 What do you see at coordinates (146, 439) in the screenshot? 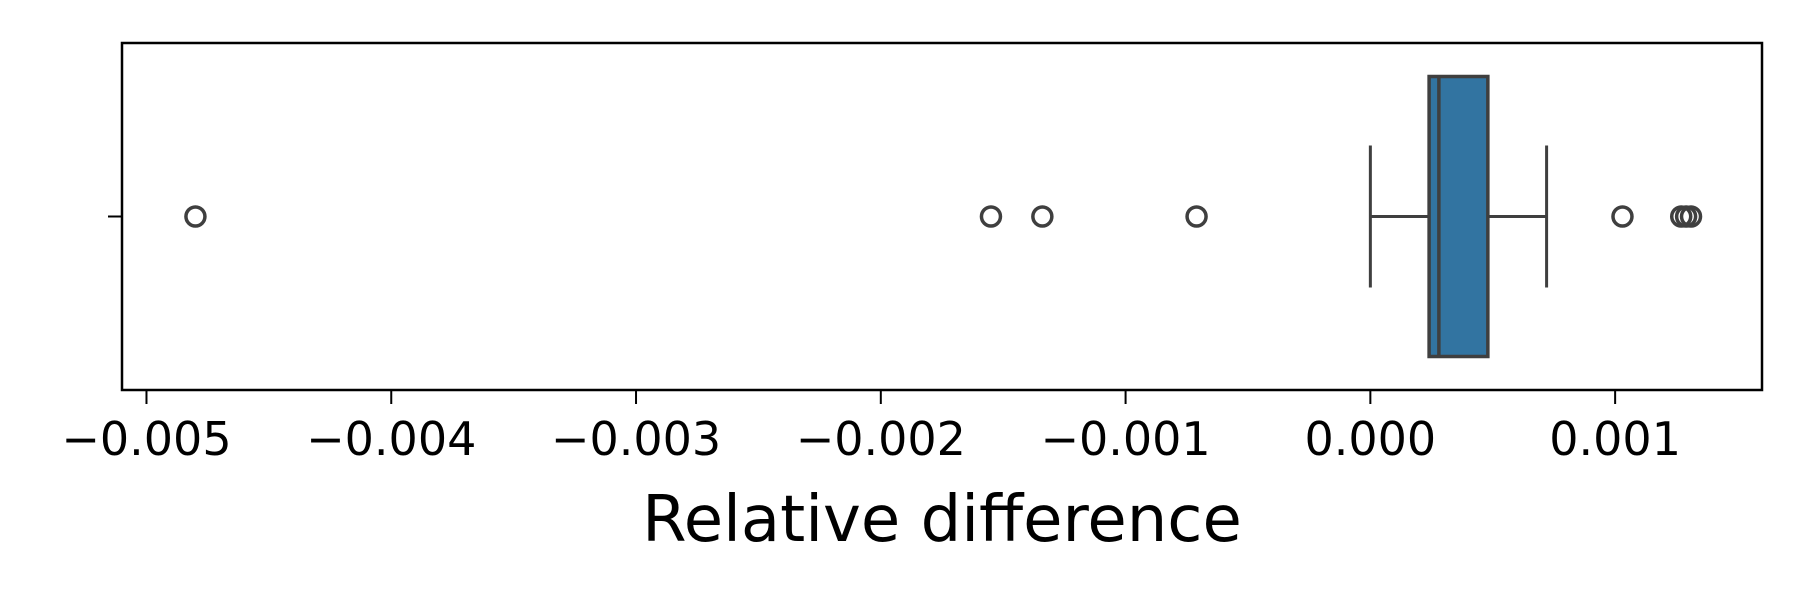
I see `x-tick-label: −0.005` at bounding box center [146, 439].